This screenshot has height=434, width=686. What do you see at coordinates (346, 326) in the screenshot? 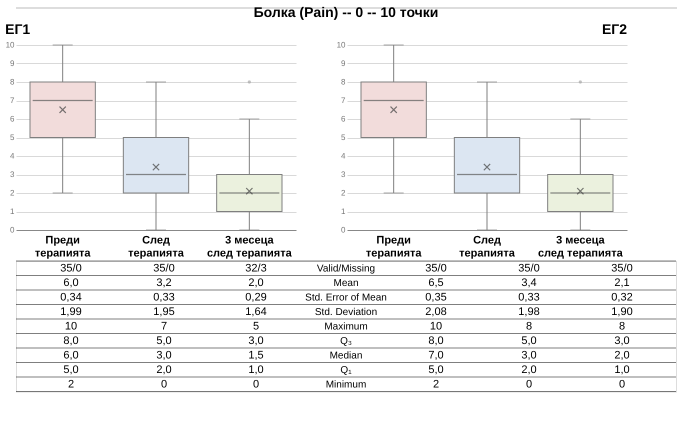
I see `text: Maximum` at bounding box center [346, 326].